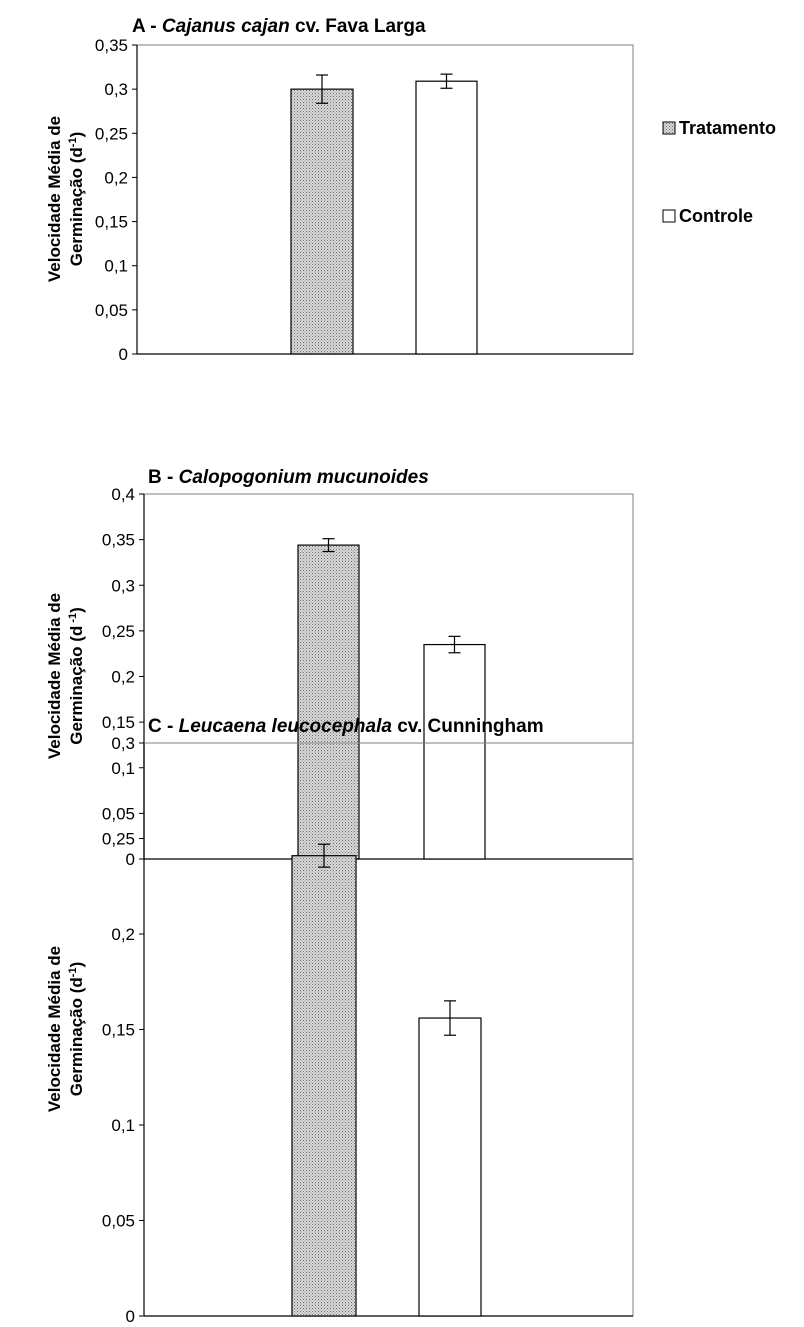  I want to click on legend-swatch-controle, so click(669, 216).